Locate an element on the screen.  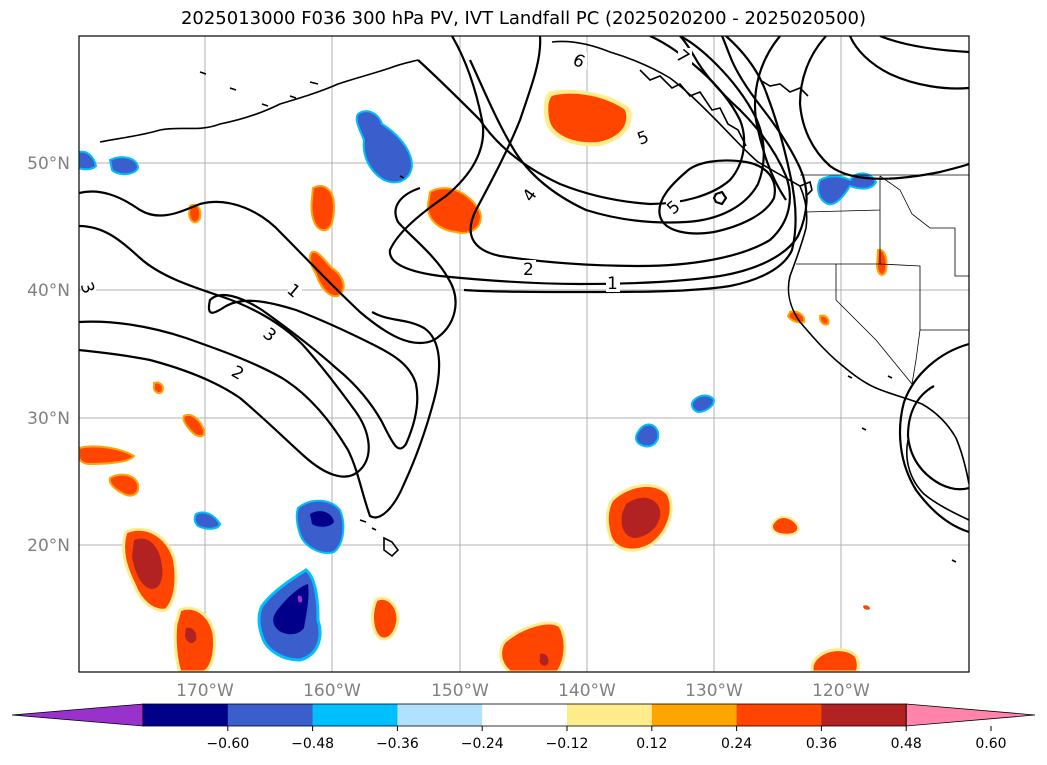
contour-label: 1 is located at coordinates (612, 284).